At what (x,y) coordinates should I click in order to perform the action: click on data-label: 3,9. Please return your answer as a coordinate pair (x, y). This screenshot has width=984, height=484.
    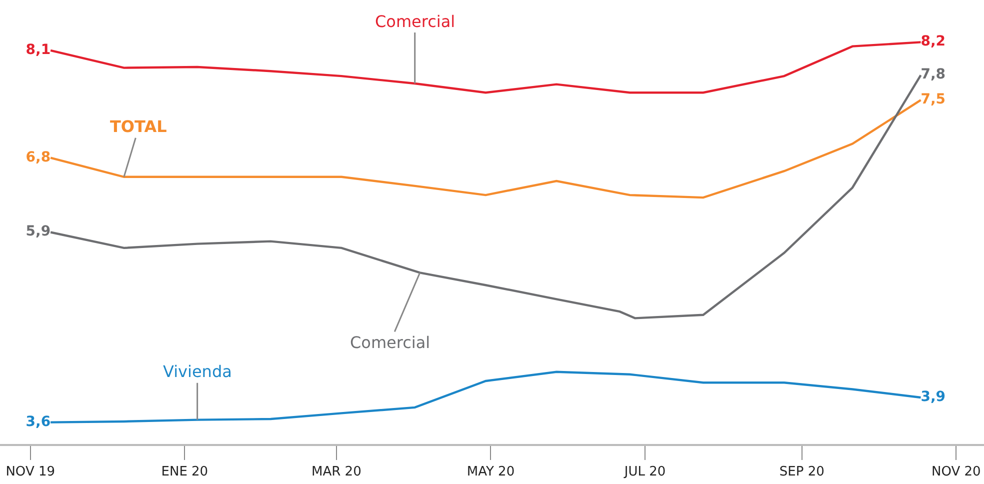
    Looking at the image, I should click on (933, 397).